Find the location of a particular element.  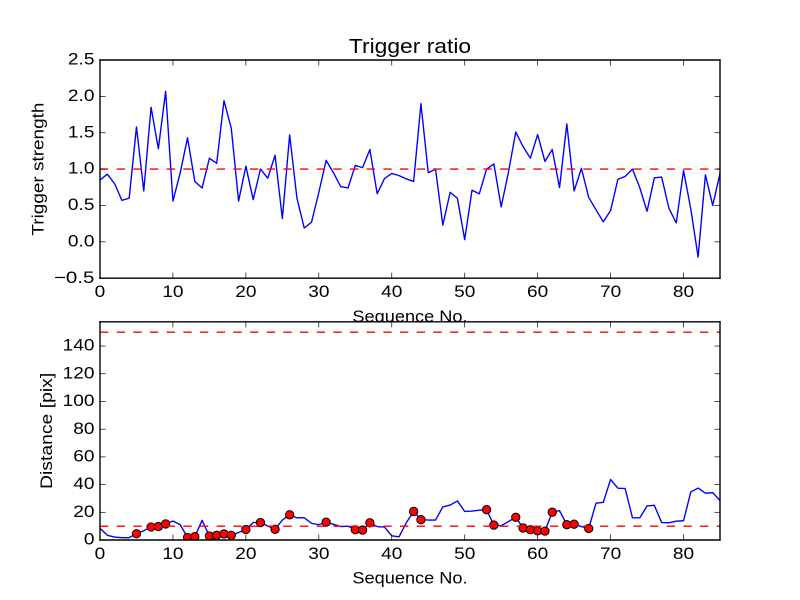

svg-text: Distance [pix] is located at coordinates (46, 431).